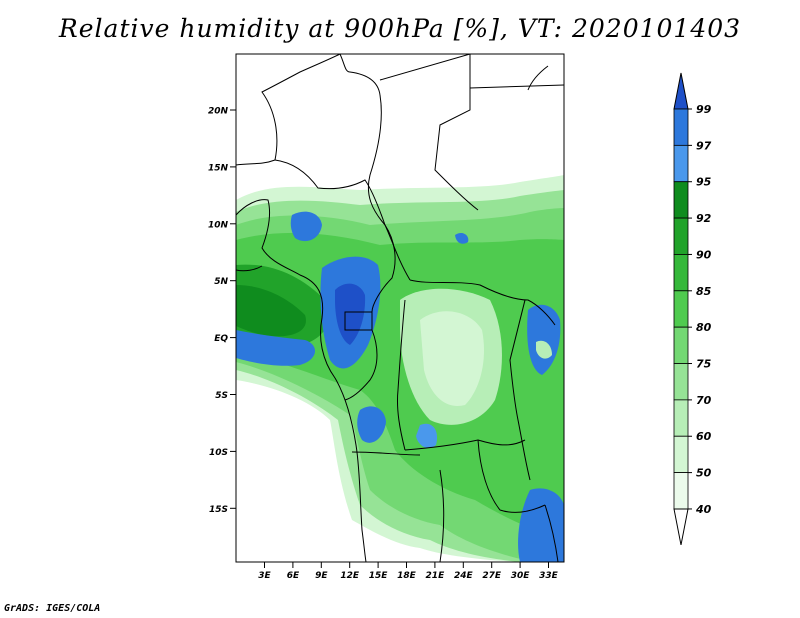 The height and width of the screenshot is (618, 800). What do you see at coordinates (218, 510) in the screenshot?
I see `lat-tick-label: 15S` at bounding box center [218, 510].